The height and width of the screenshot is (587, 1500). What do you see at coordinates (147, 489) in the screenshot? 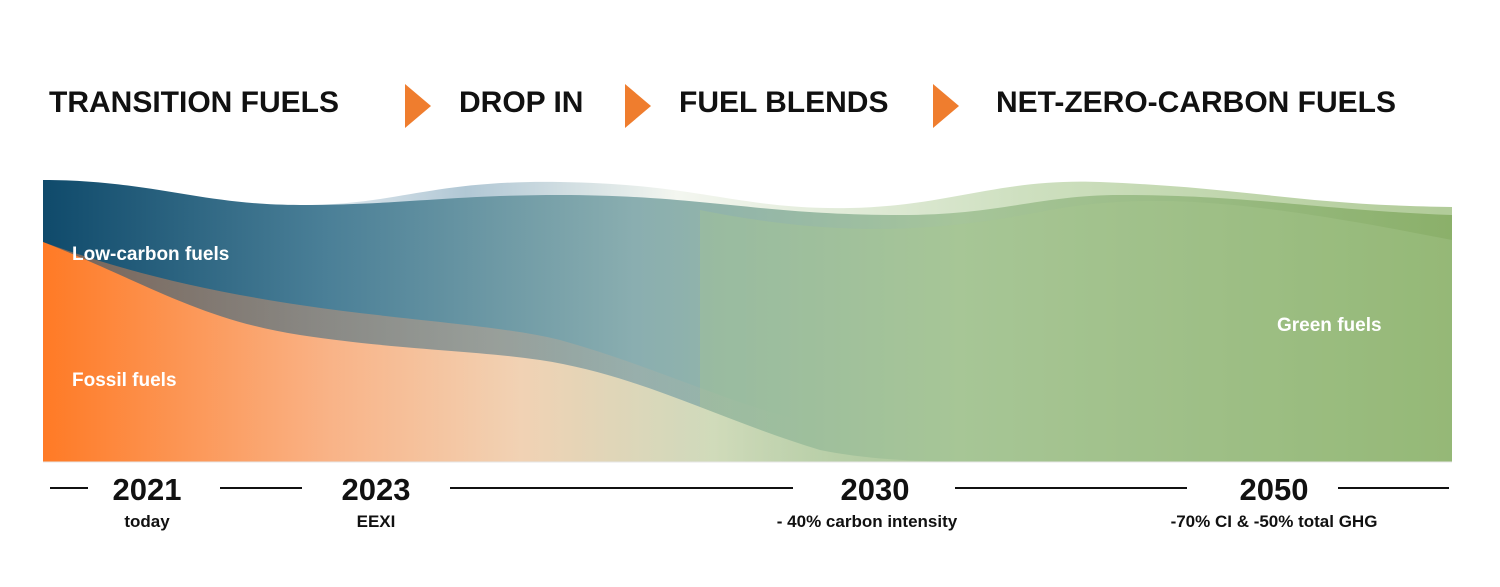
I see `milestone-year-2021: 2021` at bounding box center [147, 489].